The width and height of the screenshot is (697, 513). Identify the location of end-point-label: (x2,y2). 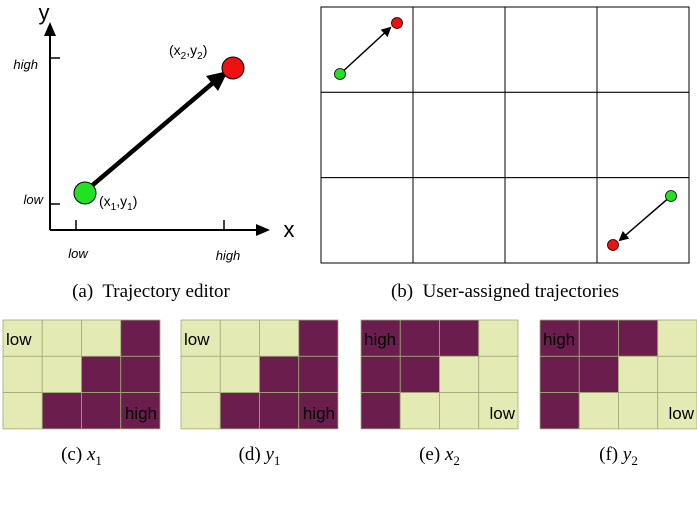
(188, 52).